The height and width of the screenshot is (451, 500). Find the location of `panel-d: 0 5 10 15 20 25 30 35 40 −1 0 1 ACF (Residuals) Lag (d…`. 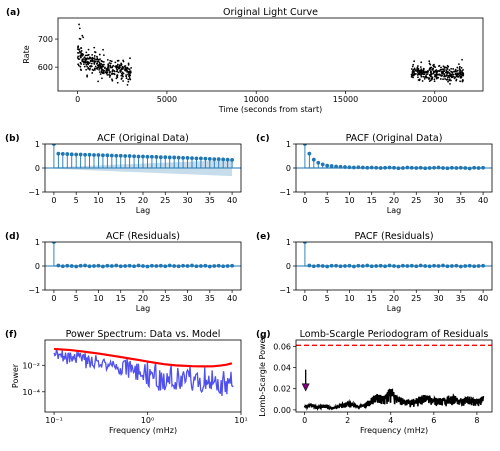

panel-d: 0 5 10 15 20 25 30 35 40 −1 0 1 ACF (Residuals) Lag (d… is located at coordinates (123, 272).